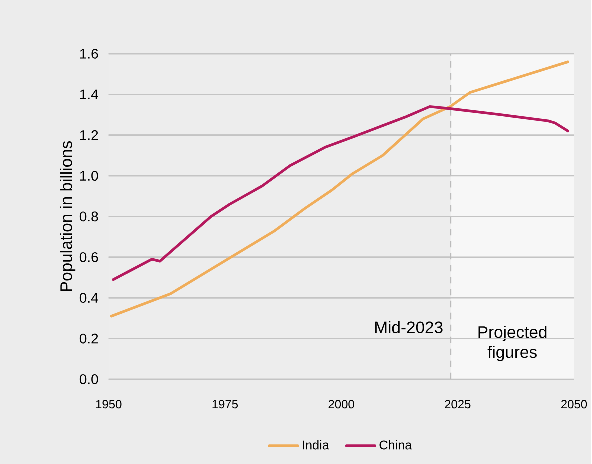  I want to click on y-tick-label: 0.4, so click(89, 297).